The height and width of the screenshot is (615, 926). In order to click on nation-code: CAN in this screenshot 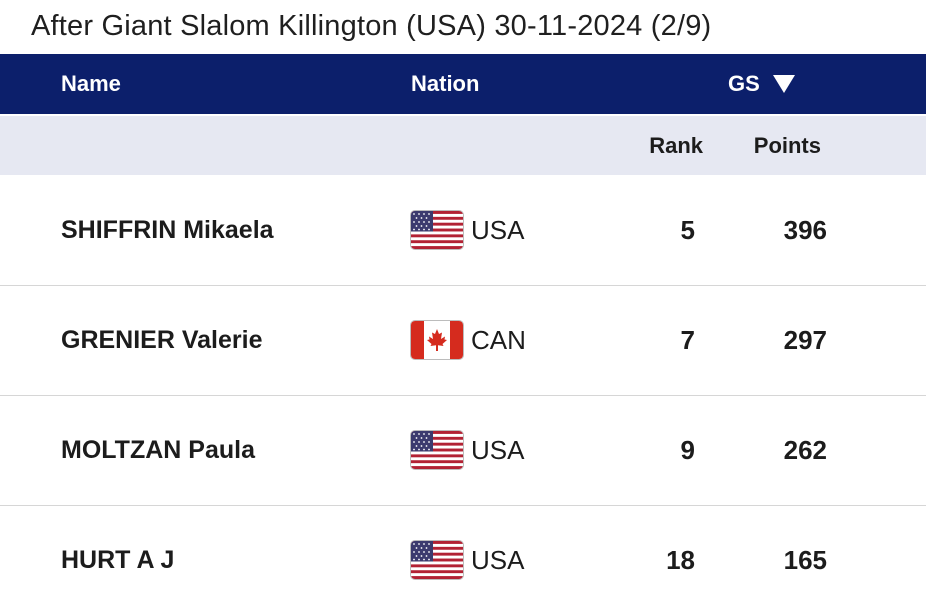, I will do `click(498, 340)`.